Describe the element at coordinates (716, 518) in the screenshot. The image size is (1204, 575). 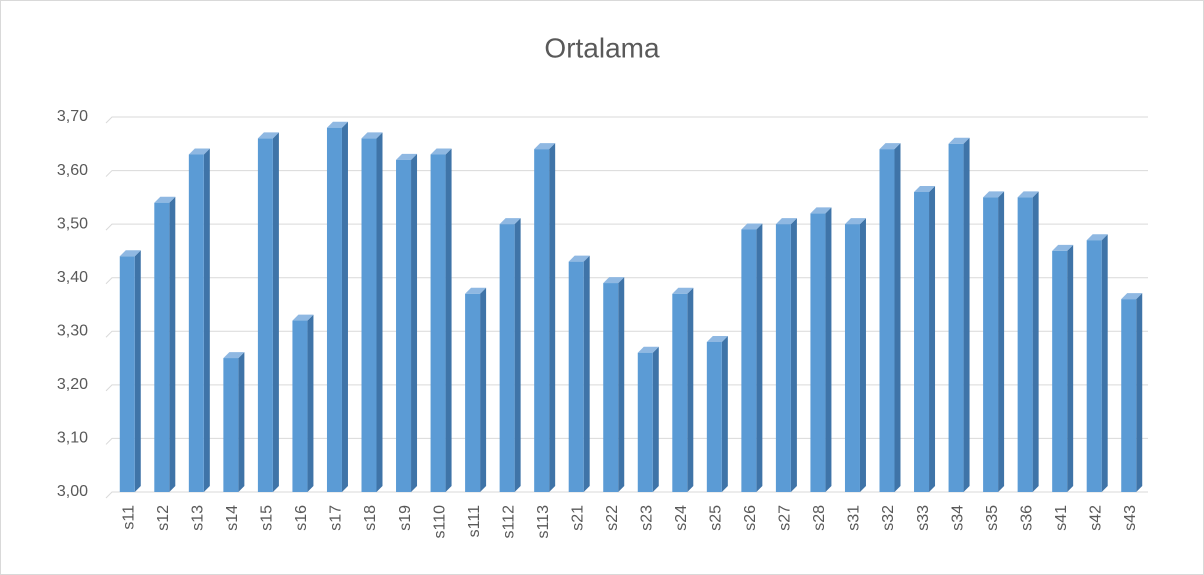
I see `x-tick-label: s25` at that location.